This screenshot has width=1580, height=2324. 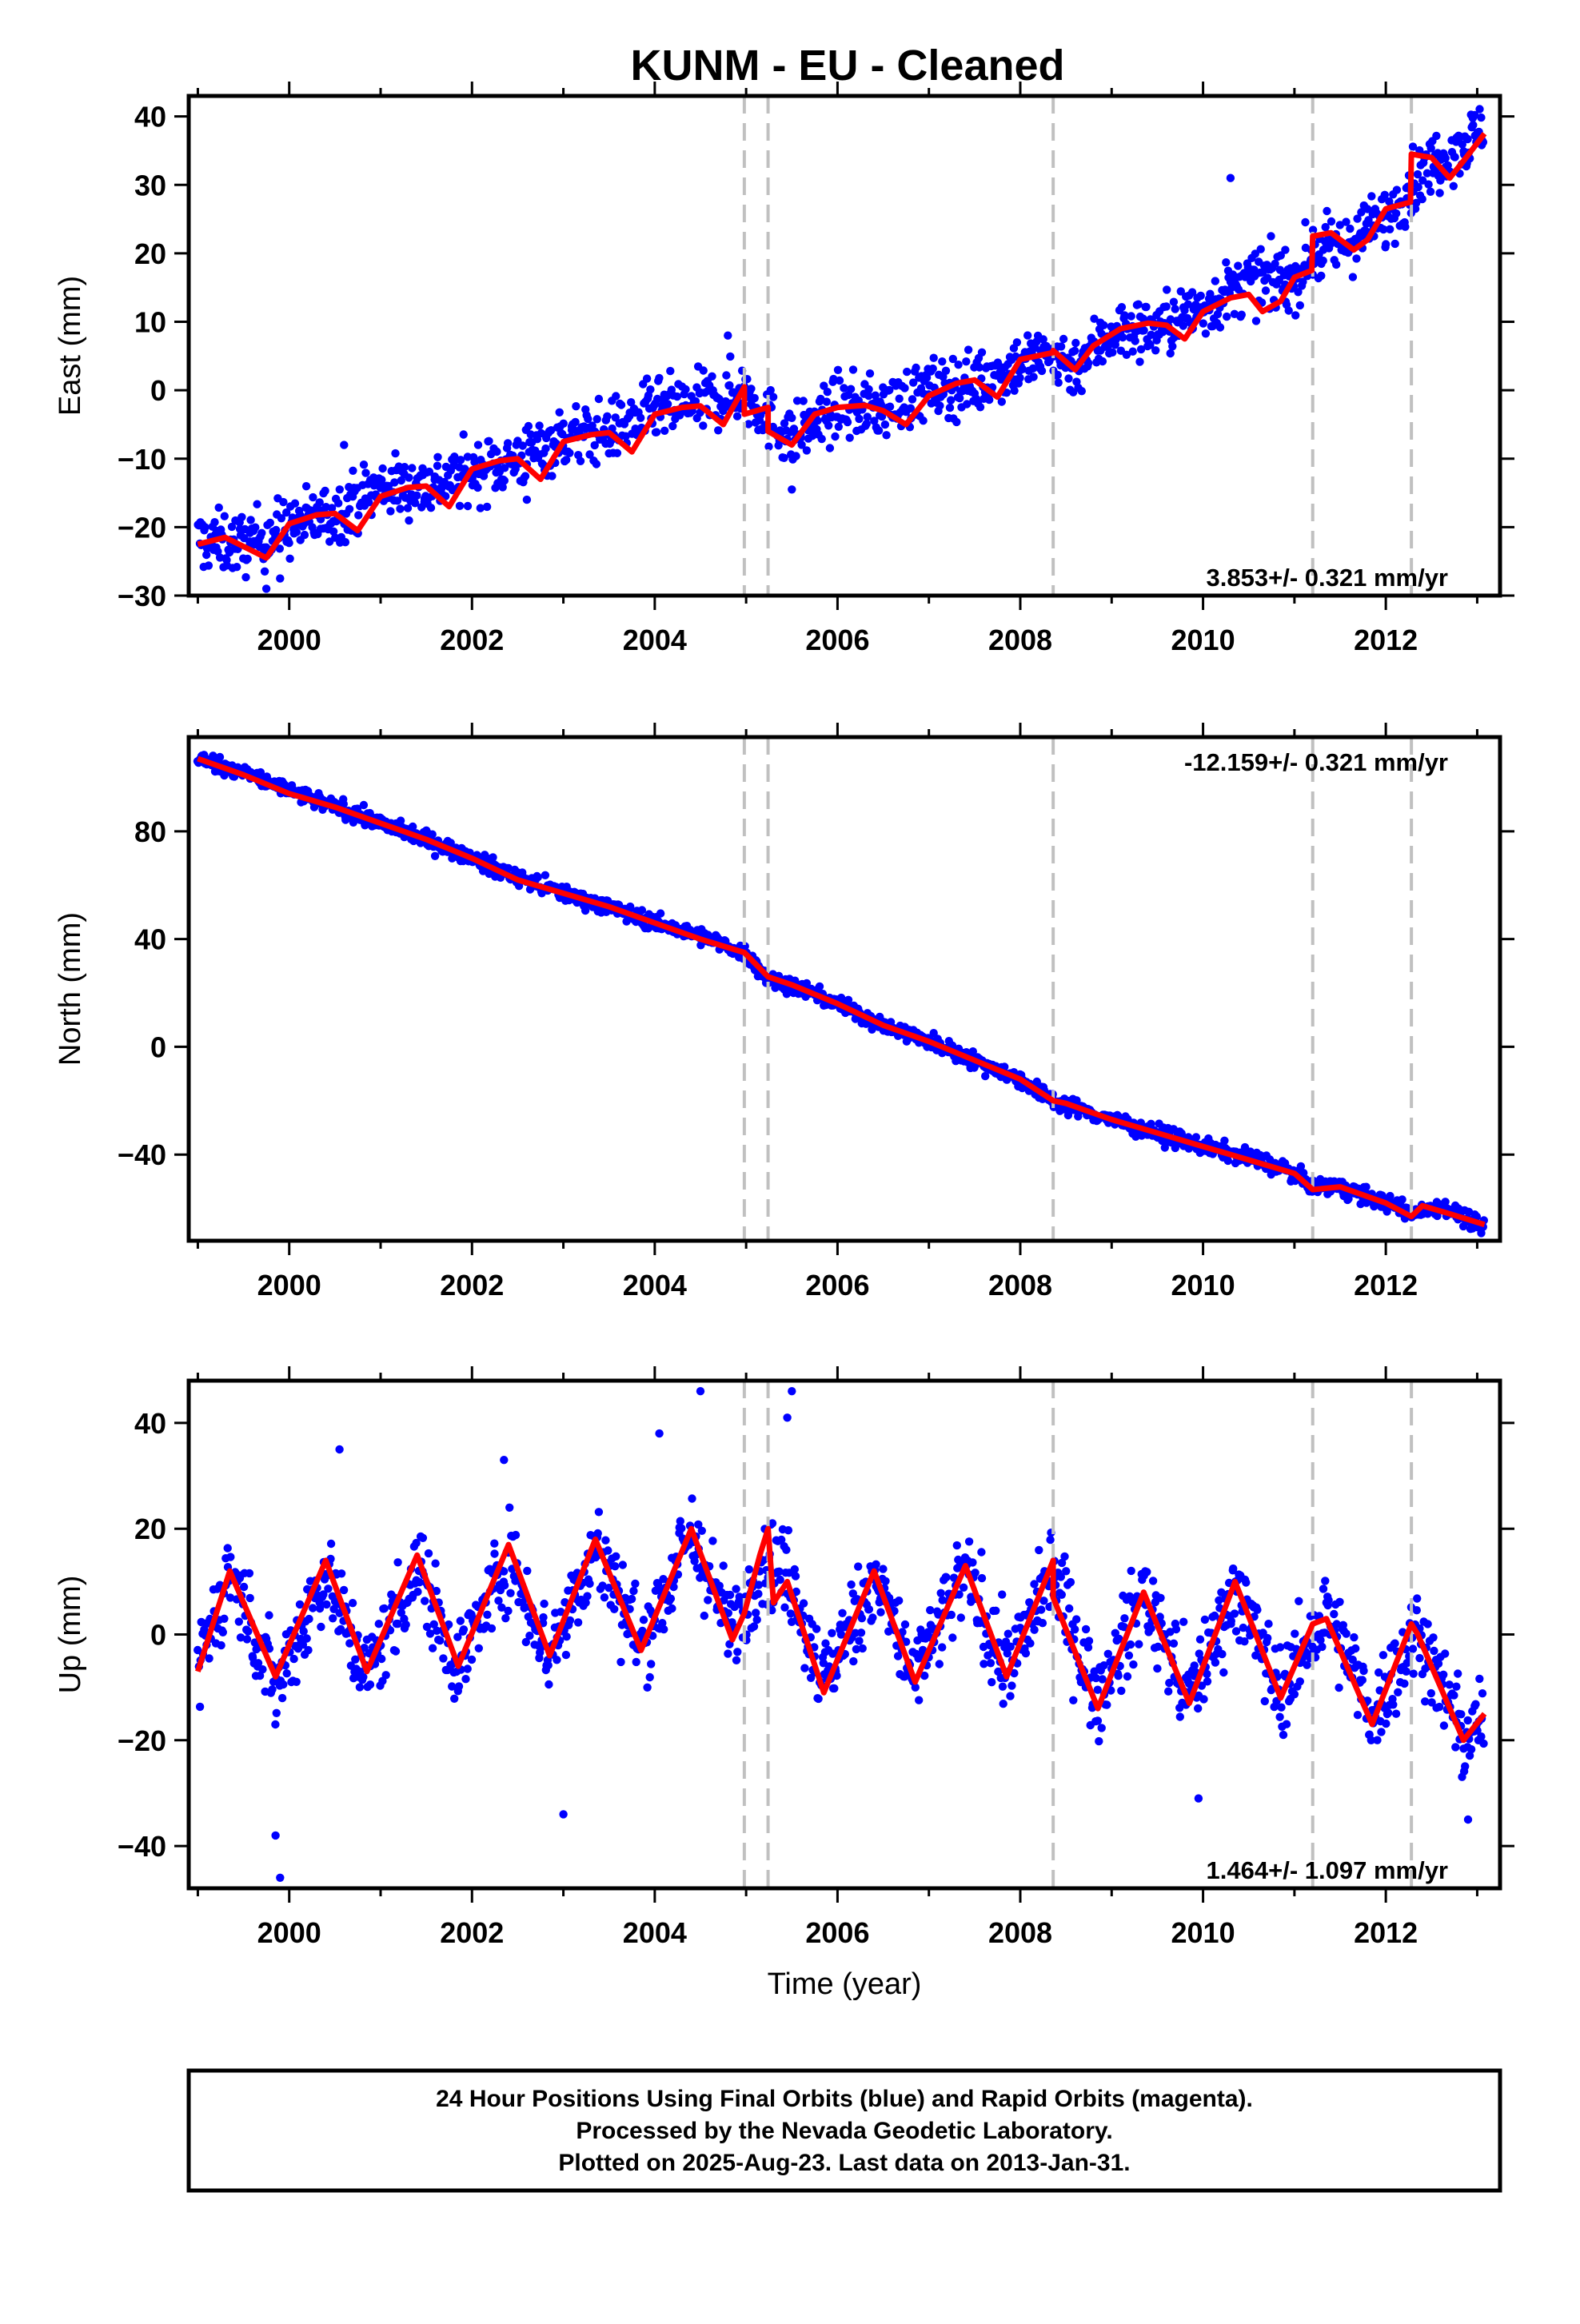 What do you see at coordinates (837, 1286) in the screenshot?
I see `x-tick-label: 2006` at bounding box center [837, 1286].